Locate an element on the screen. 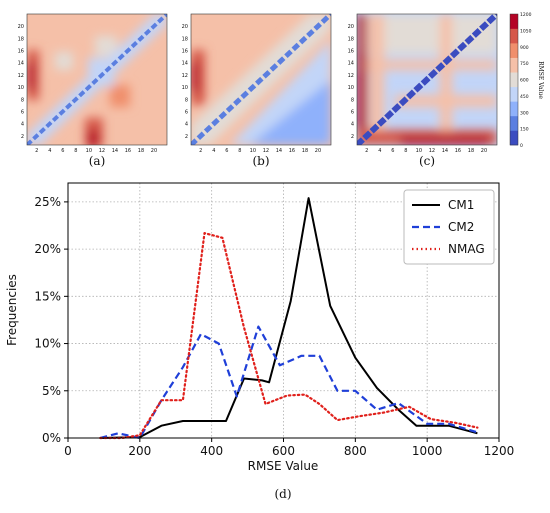 This screenshot has width=550, height=513. x-tick-label: 1000 is located at coordinates (427, 451).